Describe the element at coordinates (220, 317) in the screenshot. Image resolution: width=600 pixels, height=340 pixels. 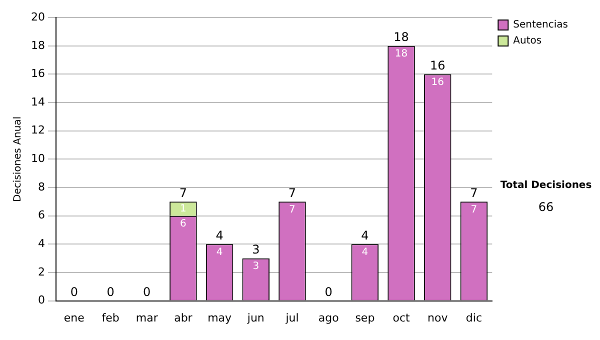
I see `x-tick-label: may` at that location.